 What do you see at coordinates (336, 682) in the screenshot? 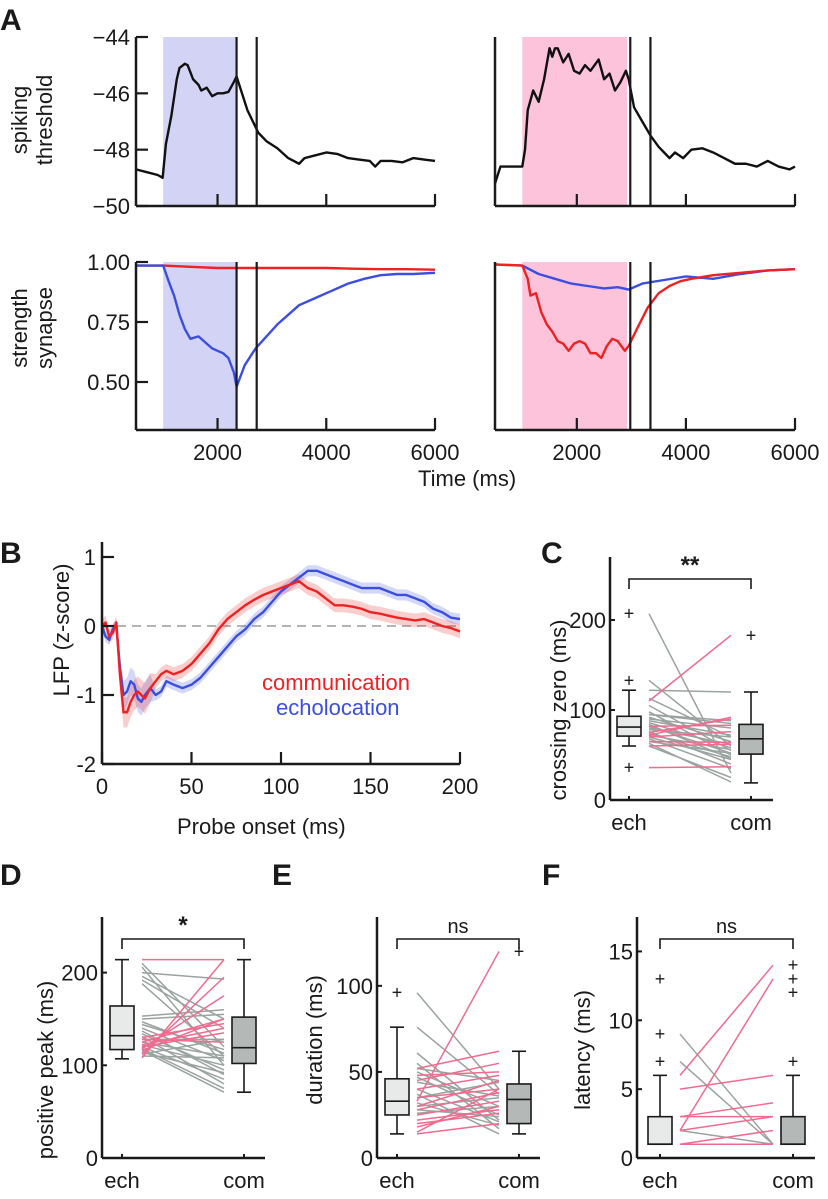
I see `b-legend-communication: communication` at bounding box center [336, 682].